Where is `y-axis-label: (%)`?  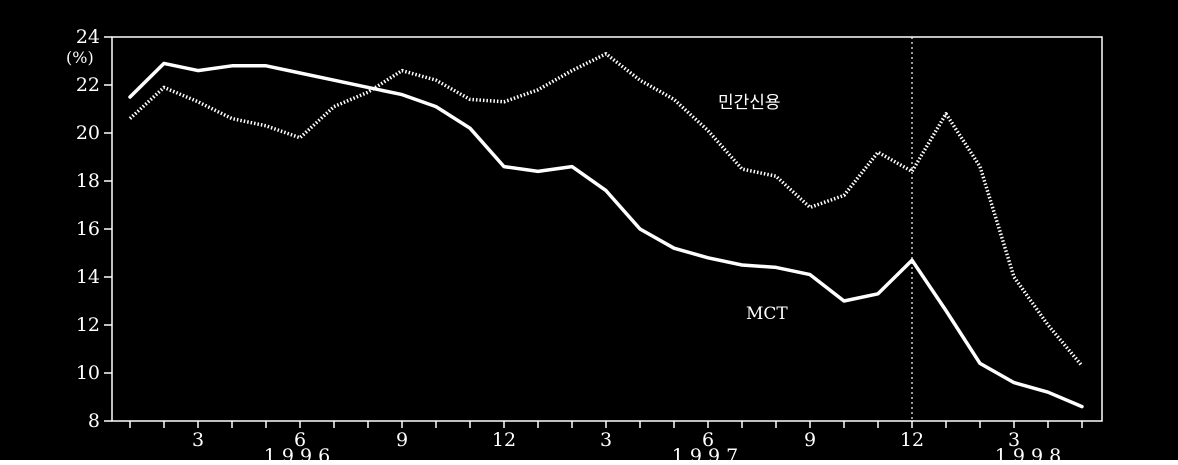
y-axis-label: (%) is located at coordinates (80, 57).